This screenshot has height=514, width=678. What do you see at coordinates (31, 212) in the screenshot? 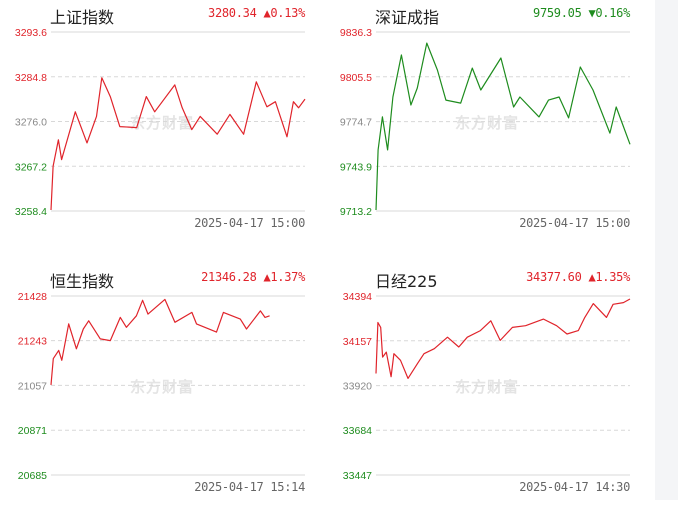
I see `y-tick-label: 3258.4` at bounding box center [31, 212].